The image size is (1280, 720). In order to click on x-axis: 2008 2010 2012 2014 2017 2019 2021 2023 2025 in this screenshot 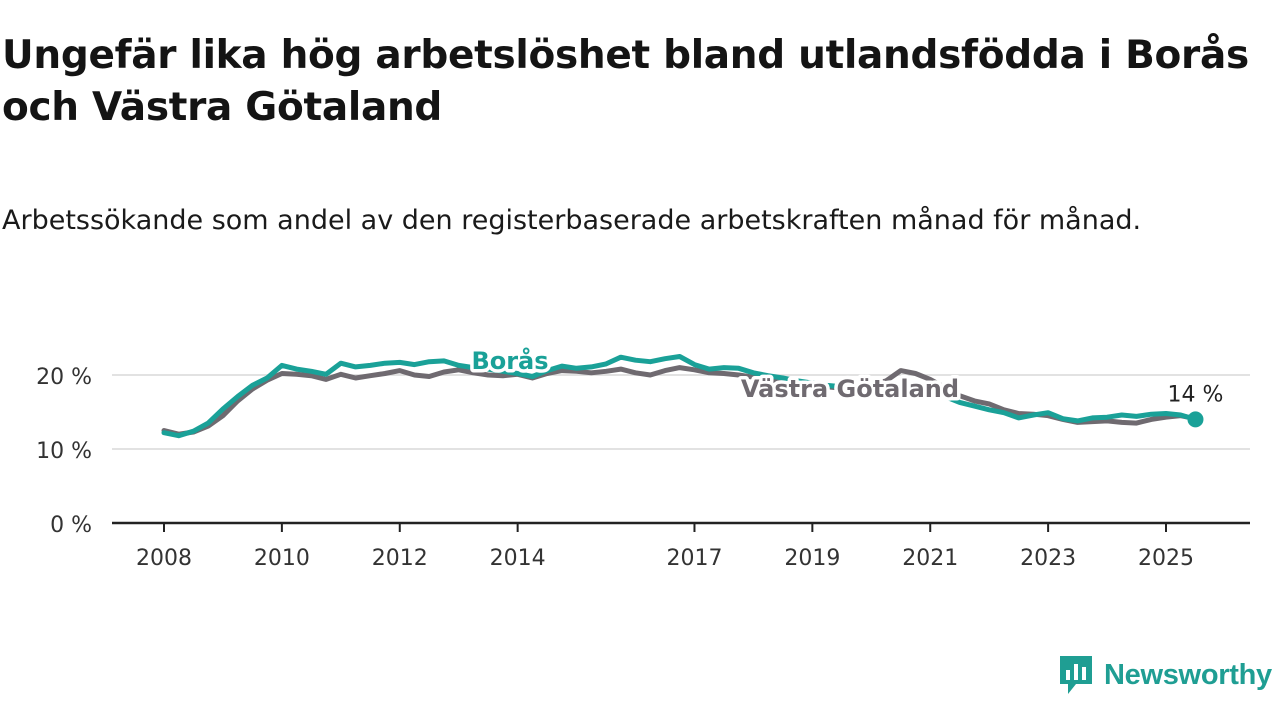, I will do `click(681, 546)`.